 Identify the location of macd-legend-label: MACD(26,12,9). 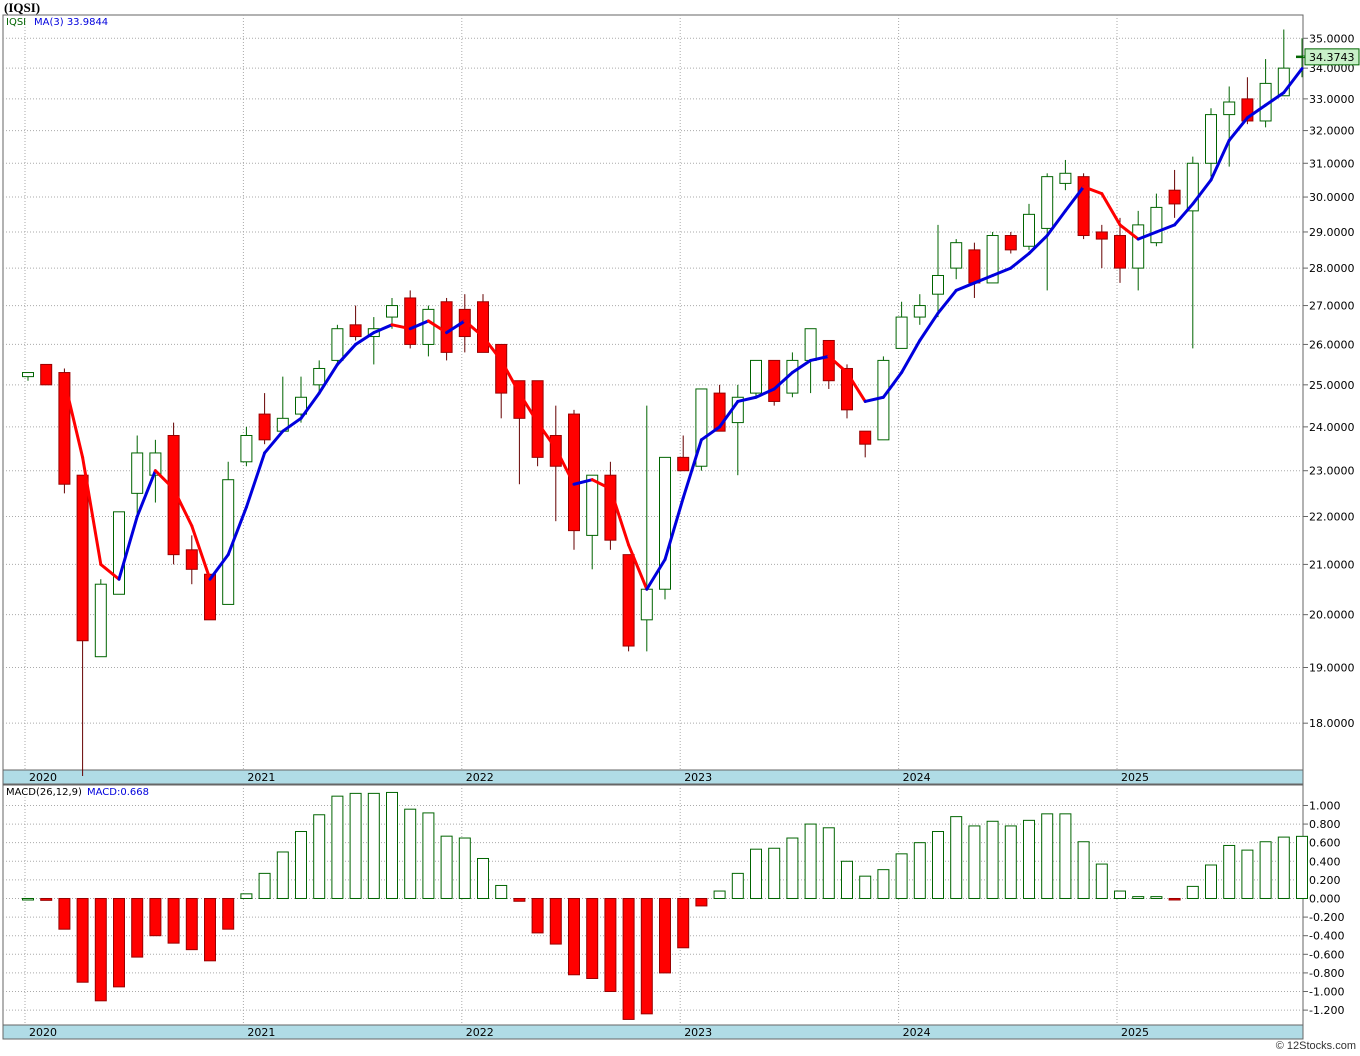
(44, 792).